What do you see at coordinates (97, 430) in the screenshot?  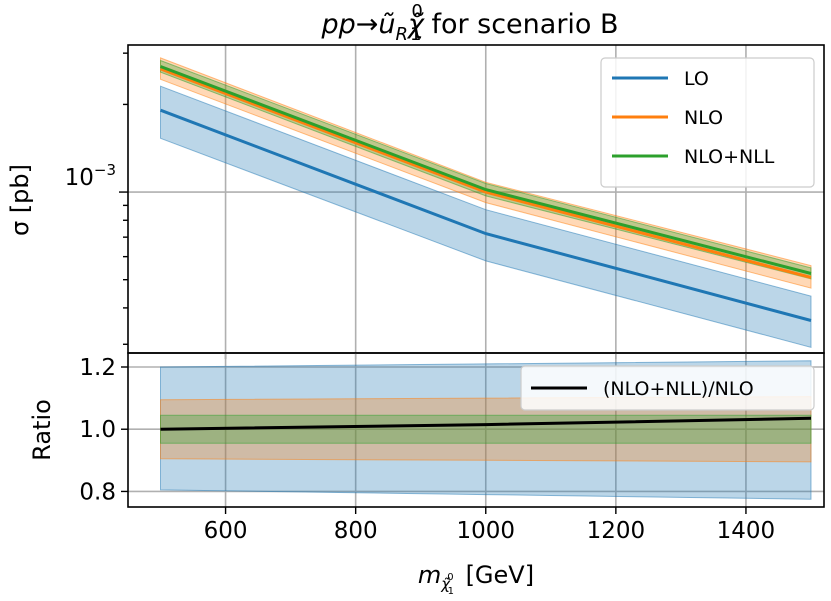 I see `bottom-ytick-label: 1.0` at bounding box center [97, 430].